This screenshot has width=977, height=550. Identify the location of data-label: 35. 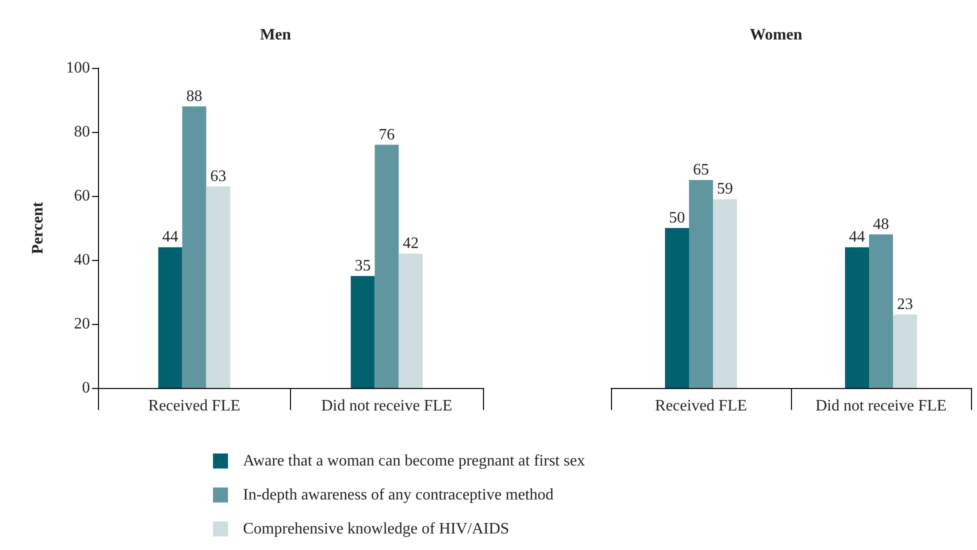
(362, 266).